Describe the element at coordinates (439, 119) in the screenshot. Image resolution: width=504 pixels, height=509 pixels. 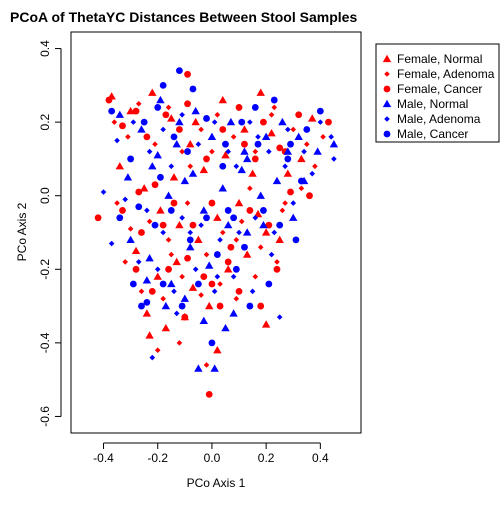
I see `legend-label: Male, Adenoma` at that location.